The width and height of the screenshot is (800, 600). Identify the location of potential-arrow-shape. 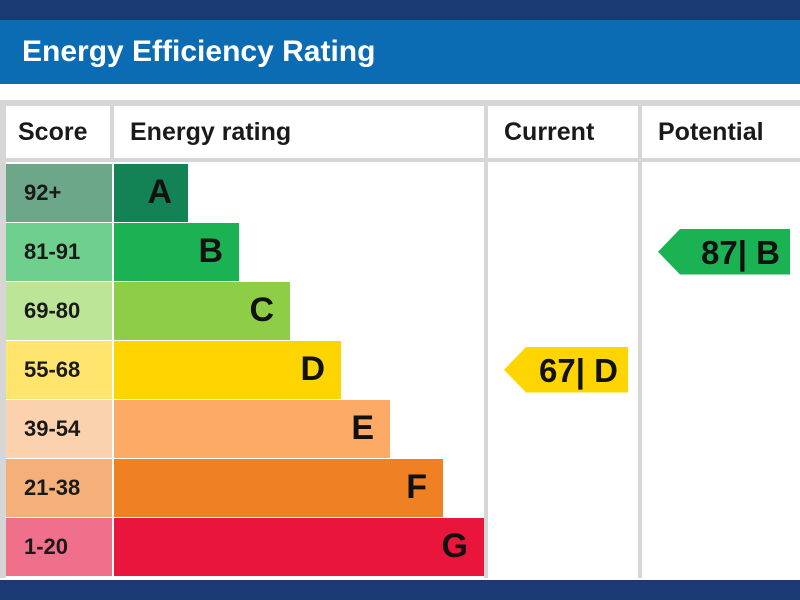
(724, 252).